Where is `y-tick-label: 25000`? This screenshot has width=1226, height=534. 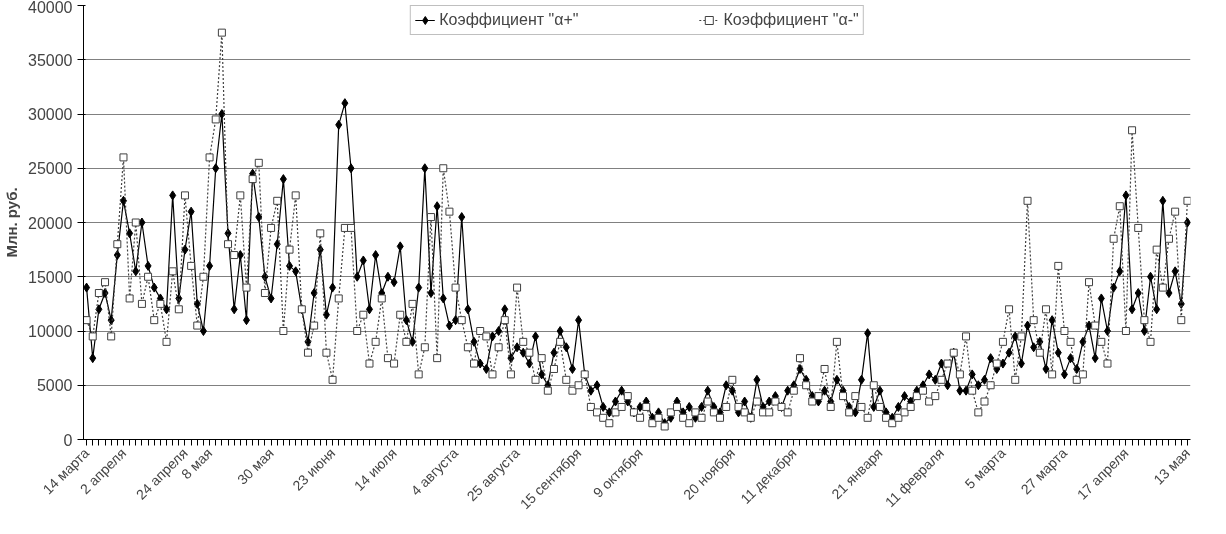
y-tick-label: 25000 is located at coordinates (50, 169).